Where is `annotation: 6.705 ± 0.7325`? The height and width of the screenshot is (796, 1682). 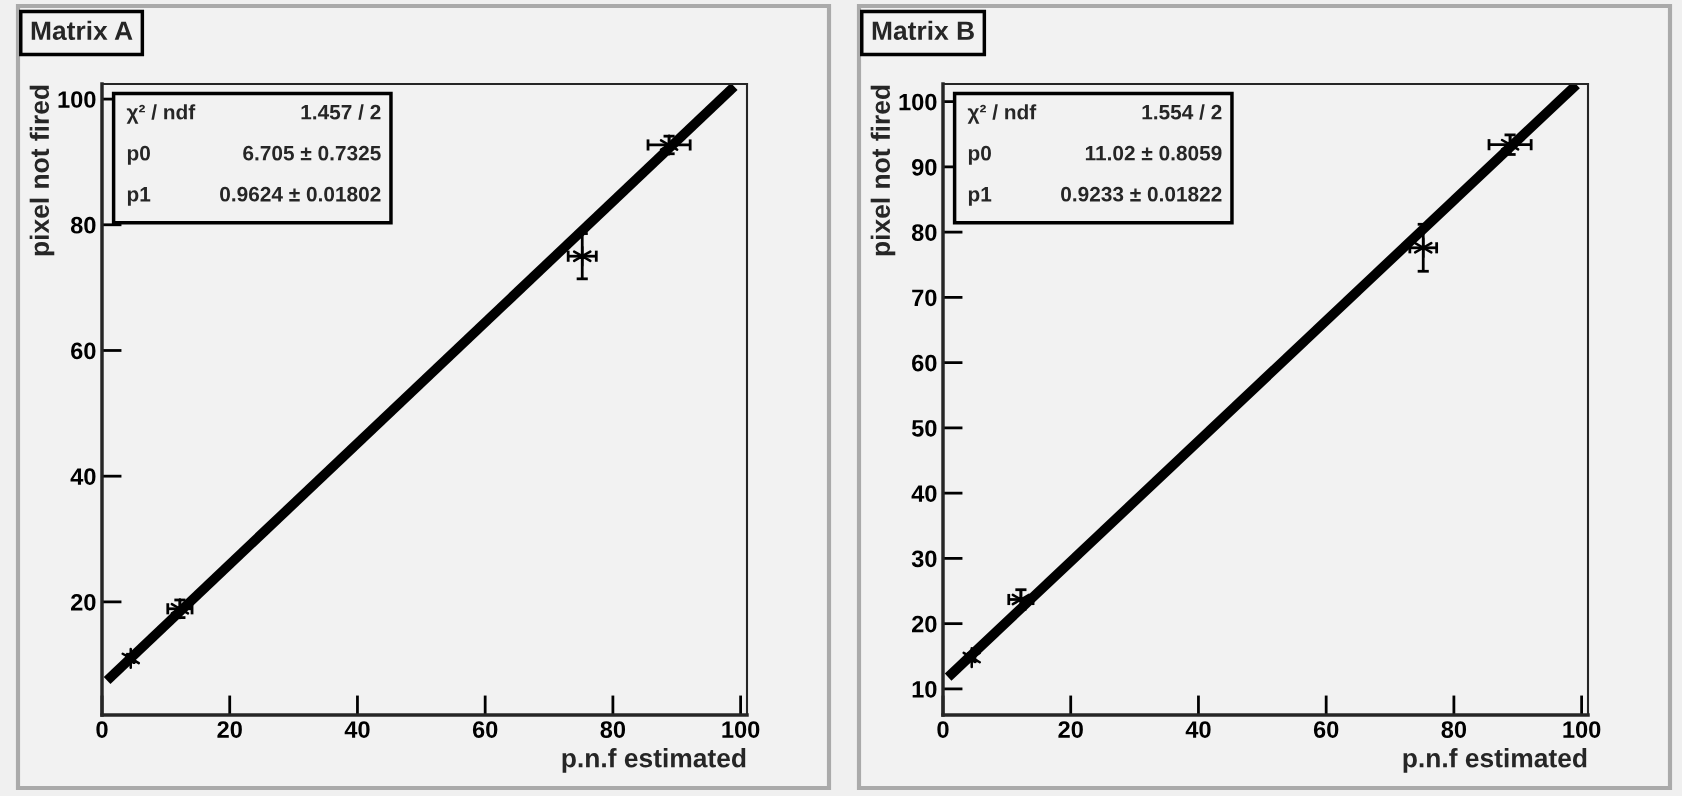
annotation: 6.705 ± 0.7325 is located at coordinates (312, 153).